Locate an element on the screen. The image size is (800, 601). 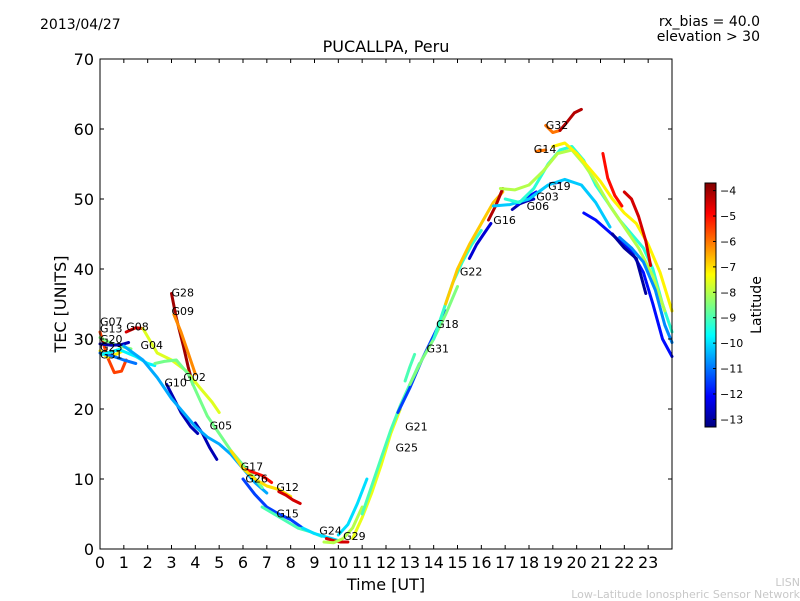
x-tick-label-1: 1 is located at coordinates (124, 562).